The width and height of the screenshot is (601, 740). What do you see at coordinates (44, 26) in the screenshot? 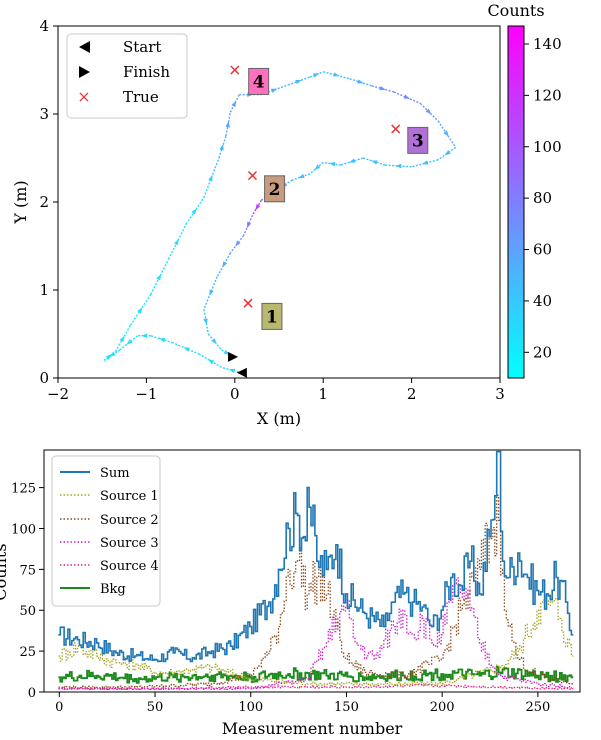
I see `trajectory-ytick-label: 4` at bounding box center [44, 26].